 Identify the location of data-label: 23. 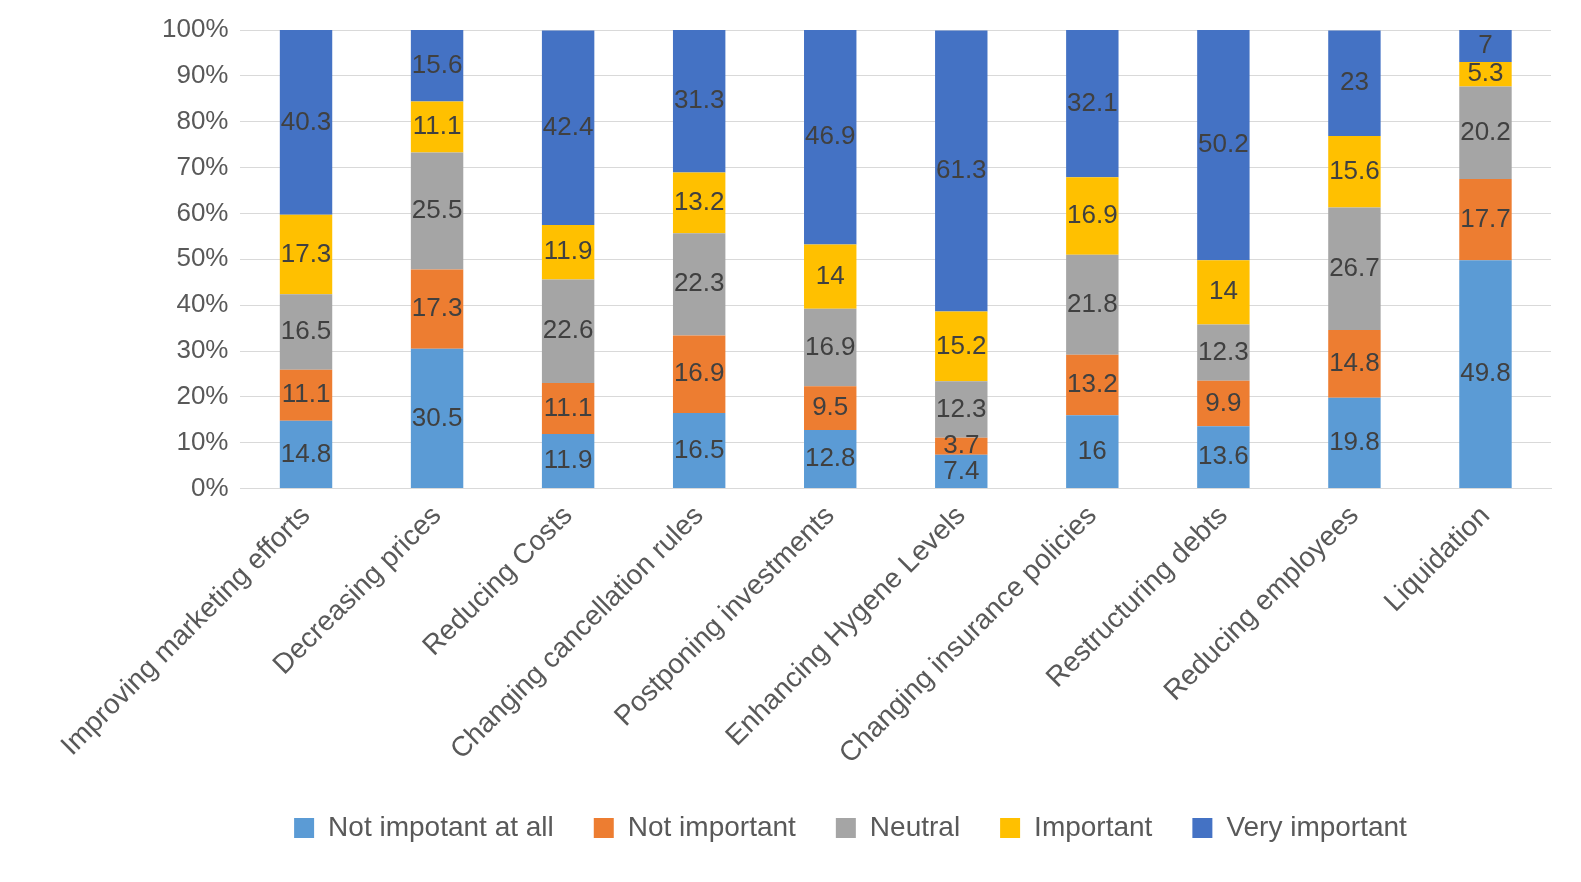
(1354, 81).